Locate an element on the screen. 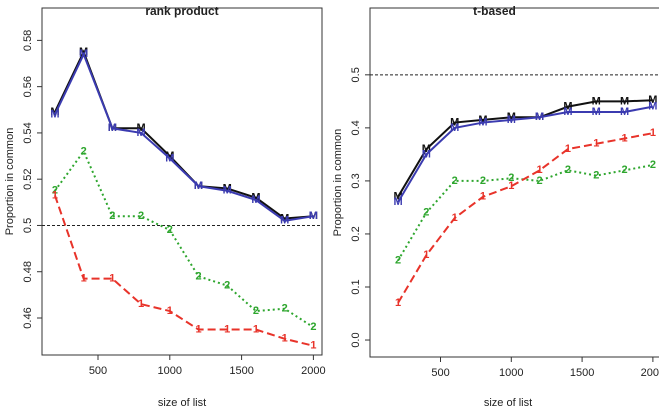 Image resolution: width=659 pixels, height=415 pixels. y-tick-label: 0.54 is located at coordinates (28, 132).